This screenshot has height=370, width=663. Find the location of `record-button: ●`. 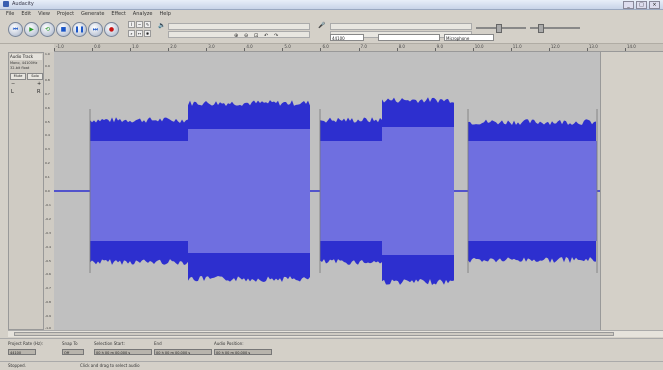

record-button: ● is located at coordinates (111, 29).